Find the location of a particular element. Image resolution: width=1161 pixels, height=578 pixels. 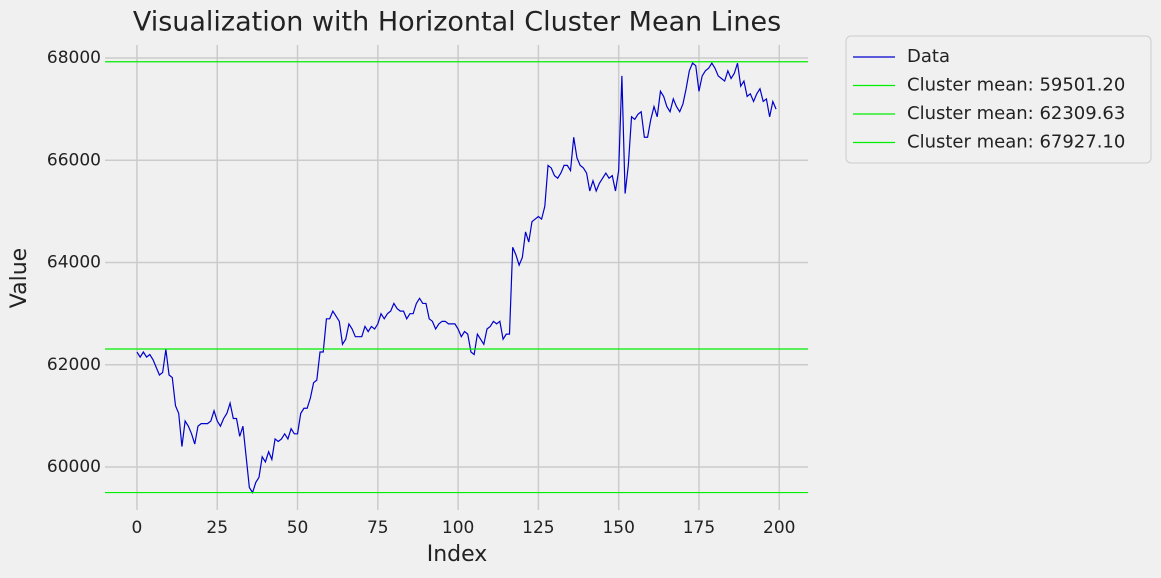

legend-label: Cluster mean: 67927.10 is located at coordinates (1016, 142).